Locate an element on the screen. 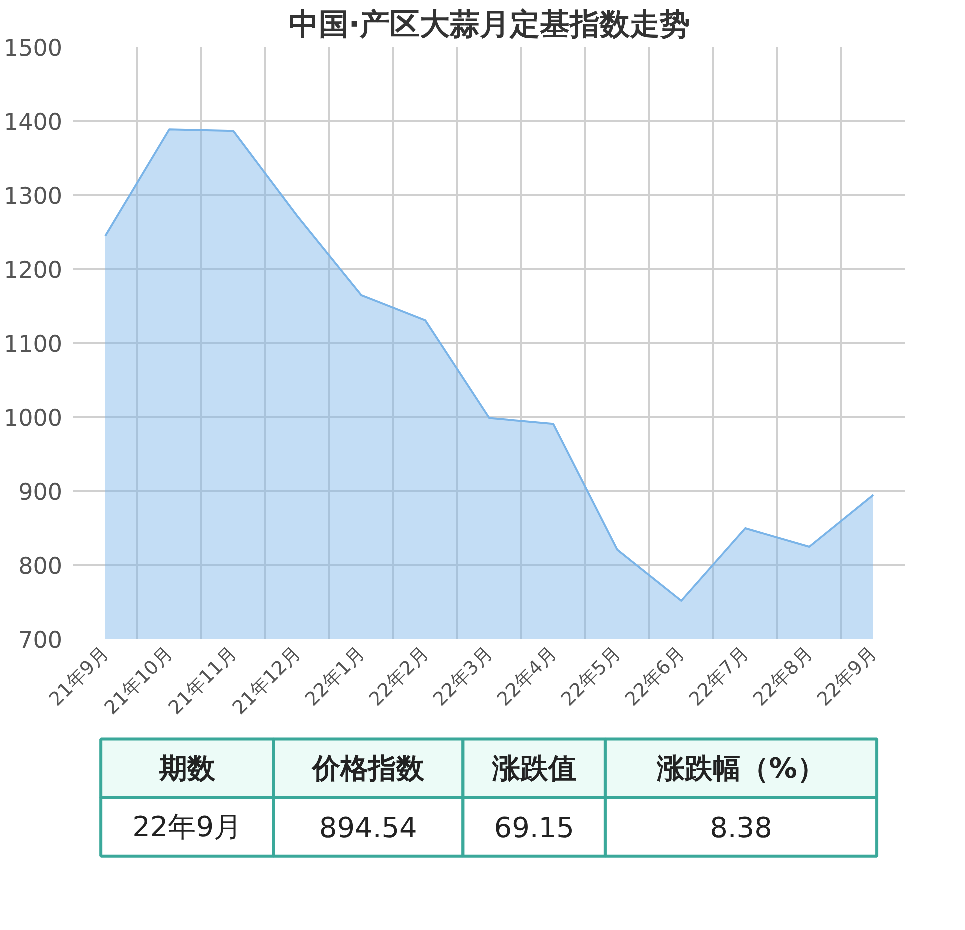 The height and width of the screenshot is (930, 965). y-tick-label: 1200 is located at coordinates (33, 271).